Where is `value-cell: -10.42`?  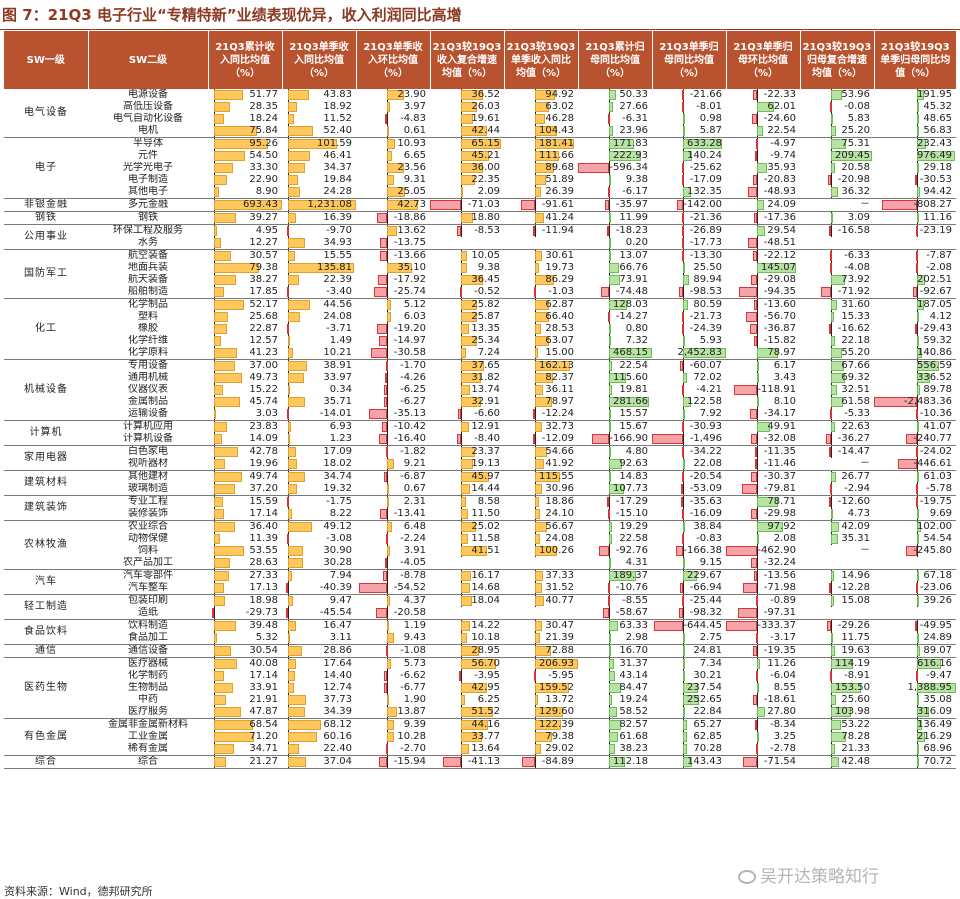 value-cell: -10.42 is located at coordinates (393, 427).